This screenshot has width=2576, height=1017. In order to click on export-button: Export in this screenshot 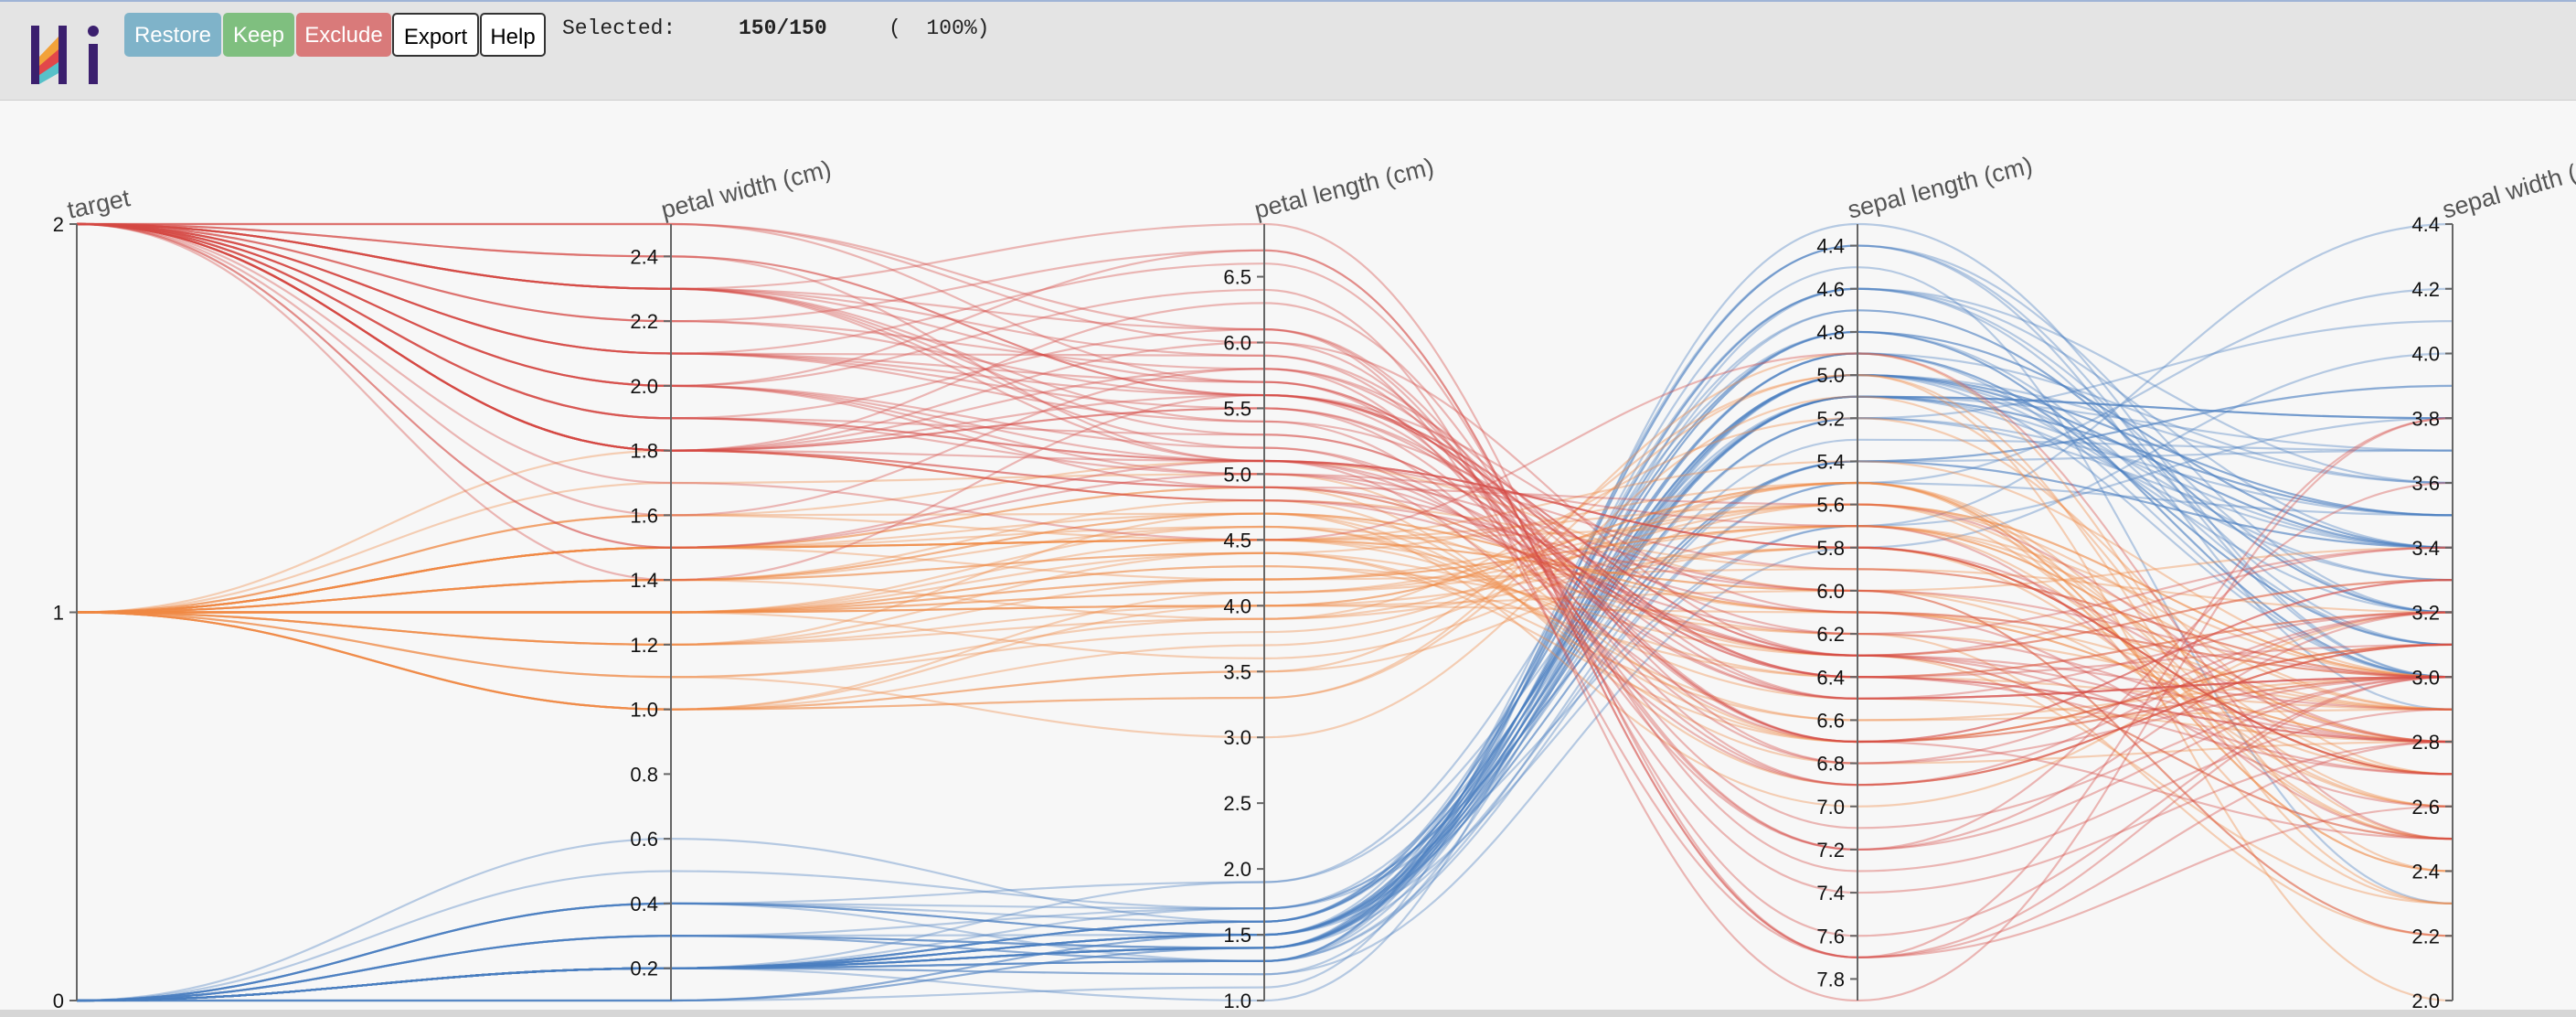, I will do `click(436, 35)`.